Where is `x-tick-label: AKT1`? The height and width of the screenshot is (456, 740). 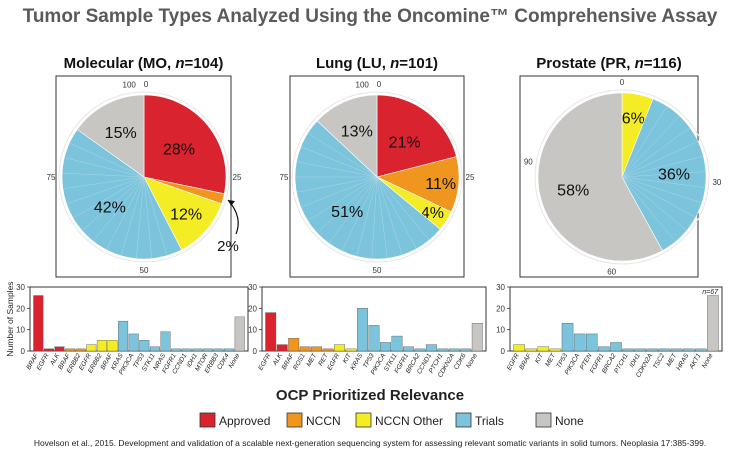 x-tick-label: AKT1 is located at coordinates (695, 361).